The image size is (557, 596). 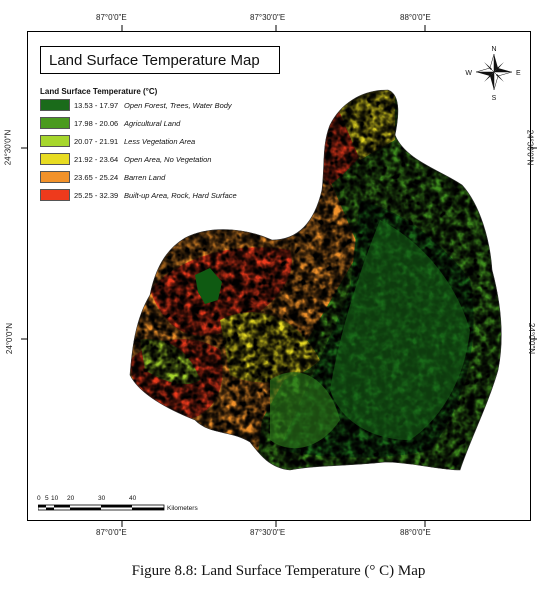 What do you see at coordinates (133, 498) in the screenshot?
I see `scale-label-40: 40` at bounding box center [133, 498].